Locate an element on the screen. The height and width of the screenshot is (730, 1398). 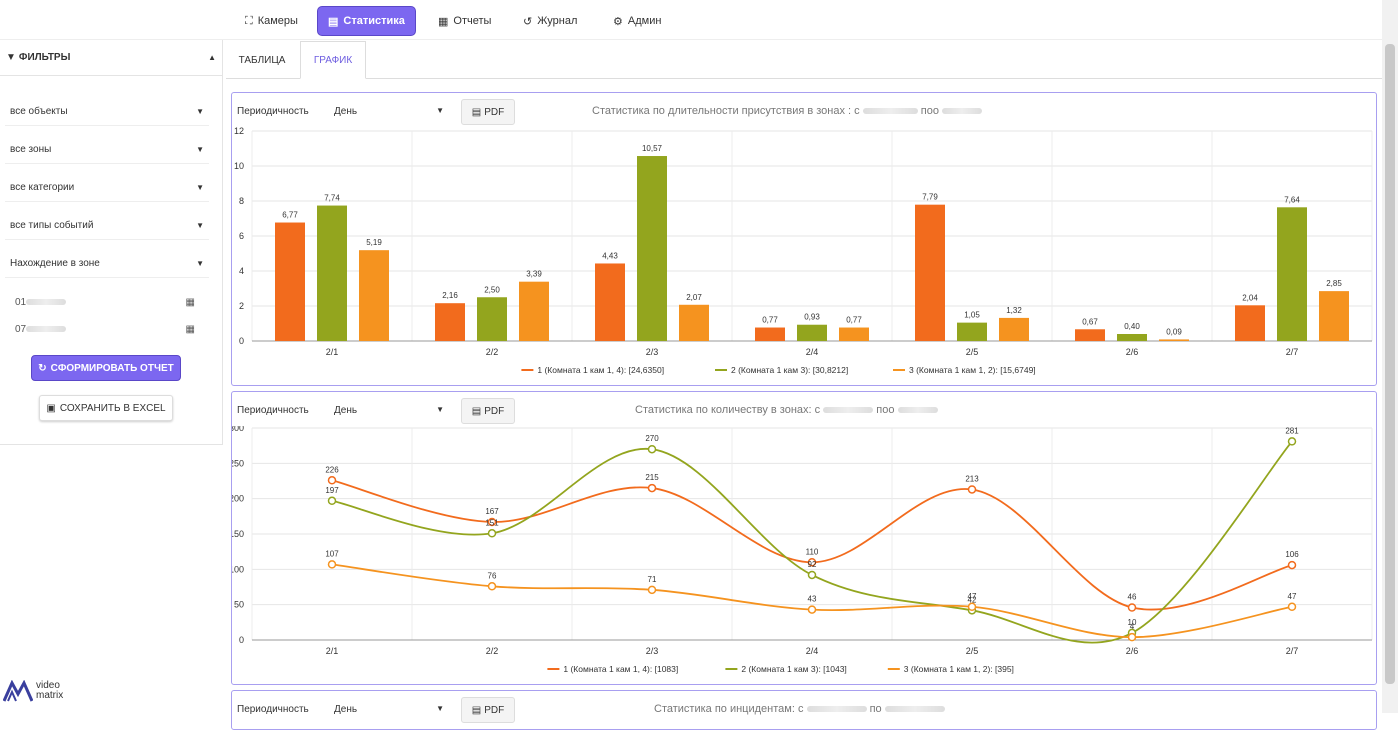
refresh-icon: ↻ is located at coordinates (42, 368).